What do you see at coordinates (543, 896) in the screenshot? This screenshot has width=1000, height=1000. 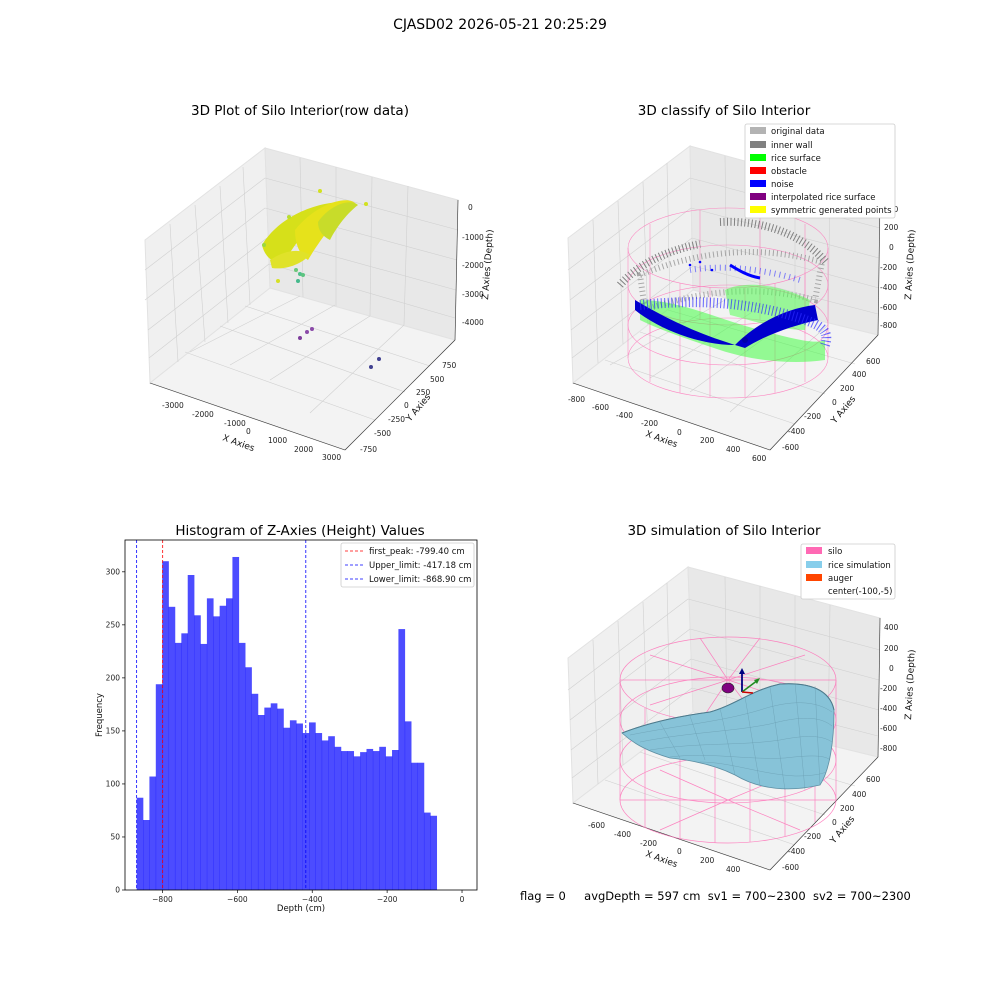 I see `flag-text: flag = 0` at bounding box center [543, 896].